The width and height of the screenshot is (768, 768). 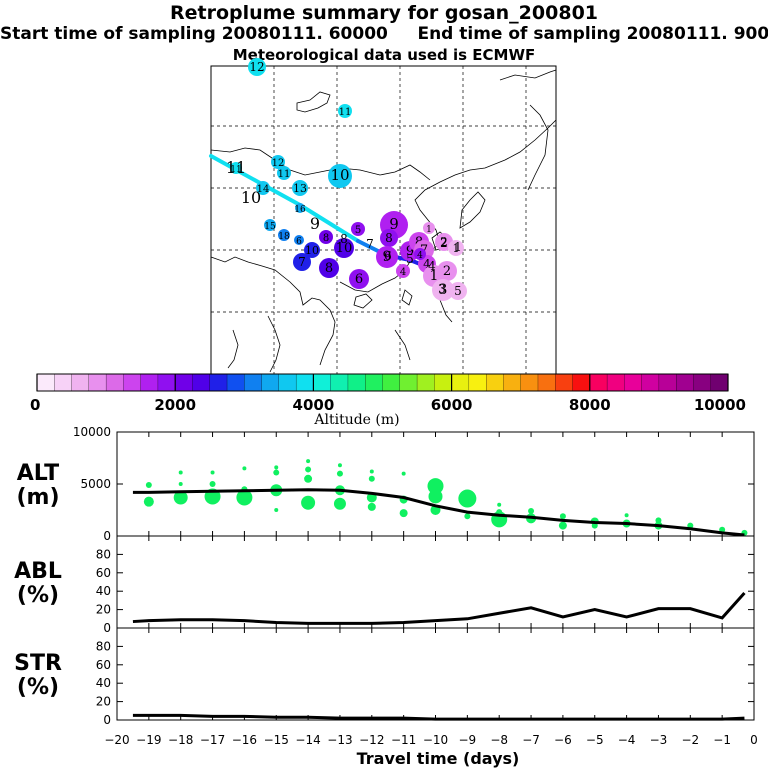 What do you see at coordinates (754, 740) in the screenshot?
I see `x-tick-label: 0` at bounding box center [754, 740].